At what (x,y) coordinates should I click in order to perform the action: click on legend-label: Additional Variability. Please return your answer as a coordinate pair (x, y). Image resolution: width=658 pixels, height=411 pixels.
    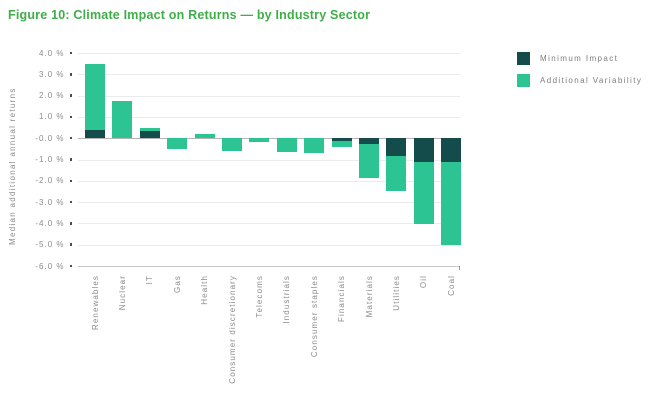
    Looking at the image, I should click on (591, 80).